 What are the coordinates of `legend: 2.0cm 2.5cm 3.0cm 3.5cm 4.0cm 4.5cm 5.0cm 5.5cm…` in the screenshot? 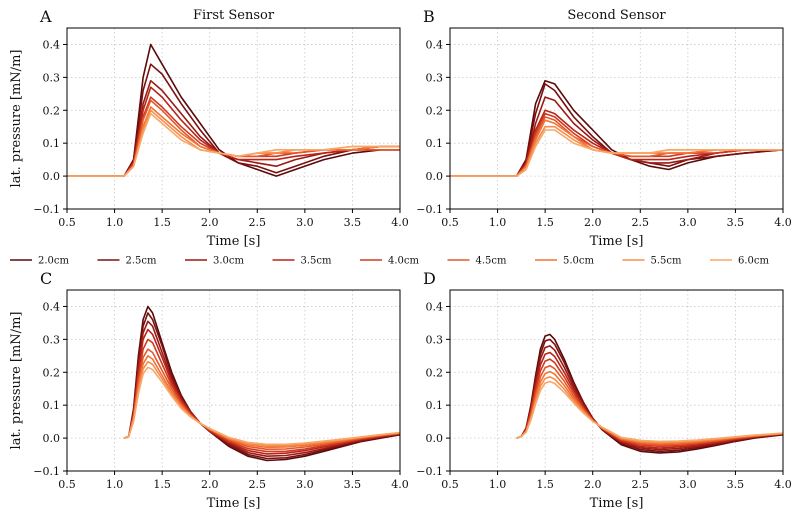 It's located at (390, 261).